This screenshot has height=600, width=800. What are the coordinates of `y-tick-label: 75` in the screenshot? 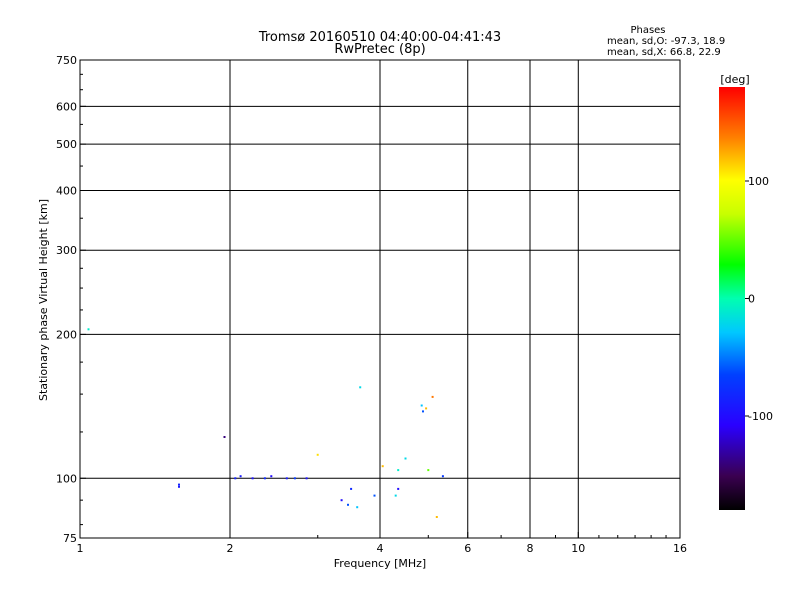 It's located at (70, 538).